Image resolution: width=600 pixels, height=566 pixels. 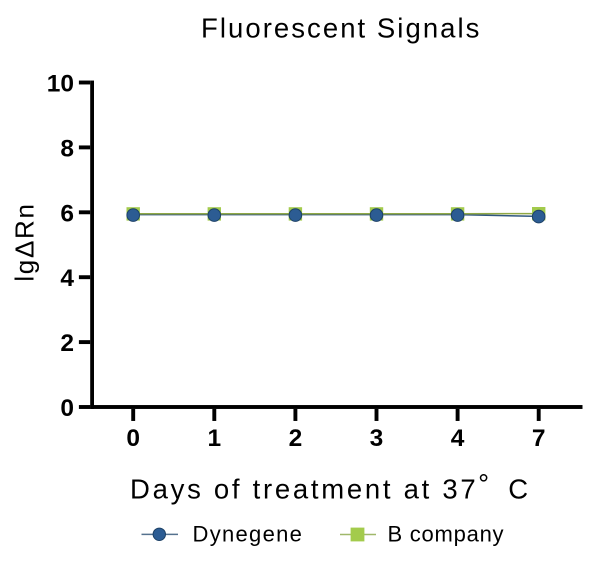 What do you see at coordinates (304, 489) in the screenshot?
I see `svg-text: Days of treatment at 37` at bounding box center [304, 489].